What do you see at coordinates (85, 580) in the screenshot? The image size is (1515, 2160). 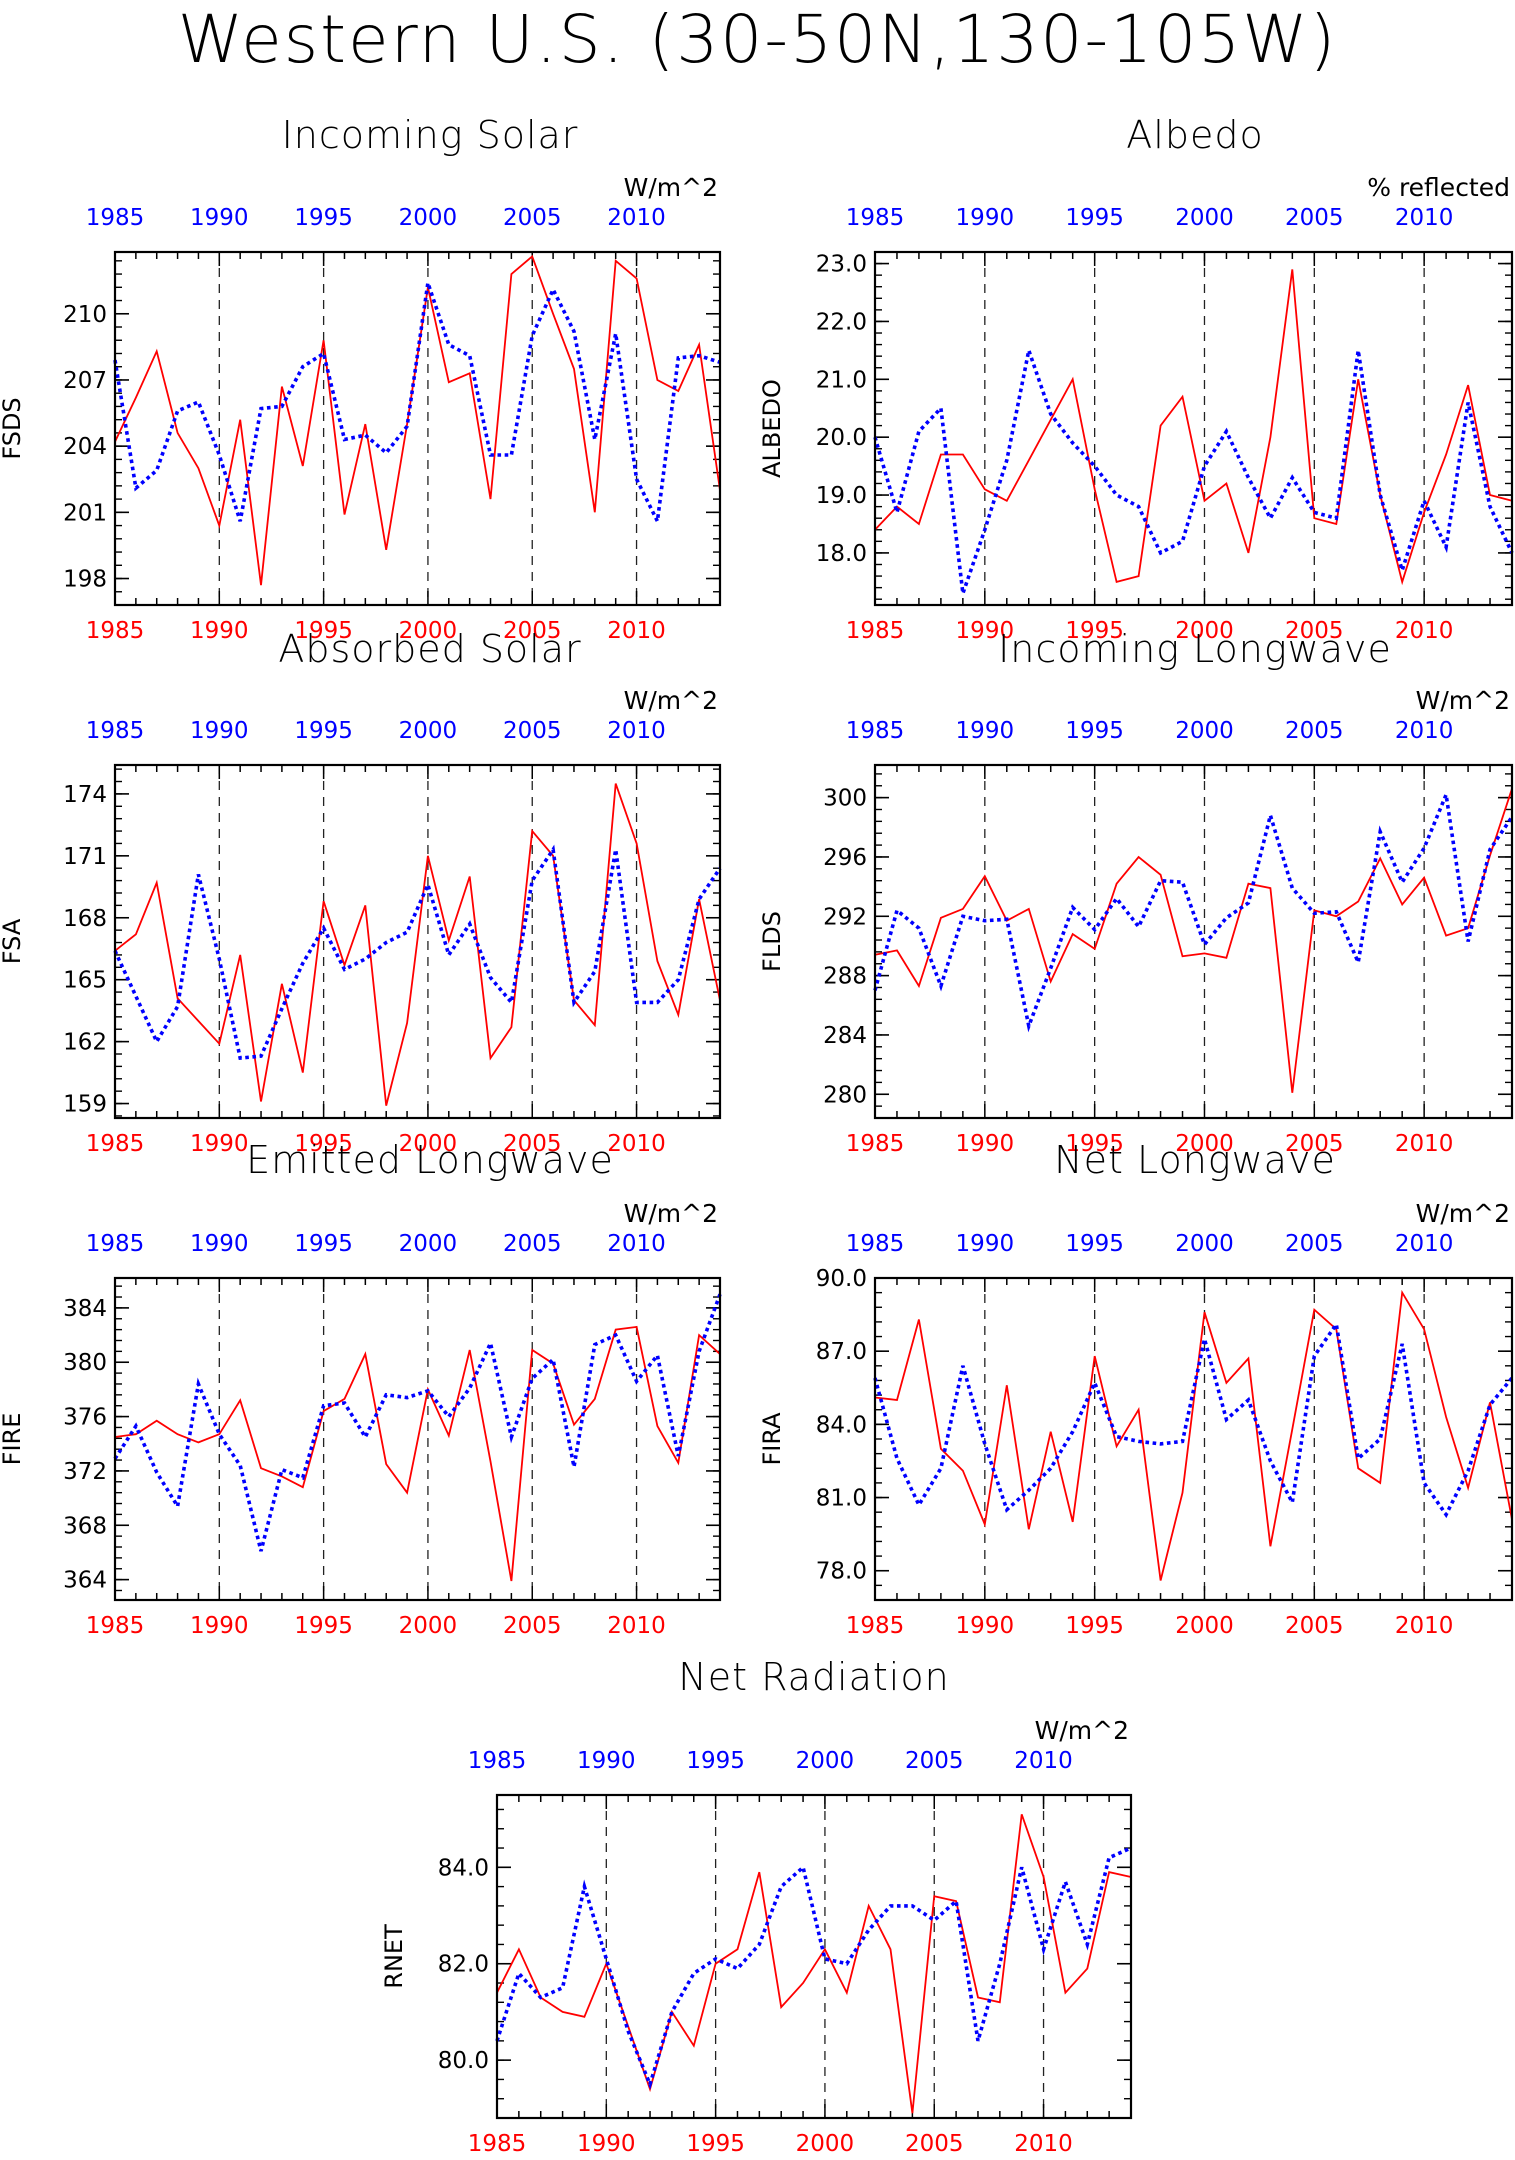 I see `y-tick-label: 198` at bounding box center [85, 580].